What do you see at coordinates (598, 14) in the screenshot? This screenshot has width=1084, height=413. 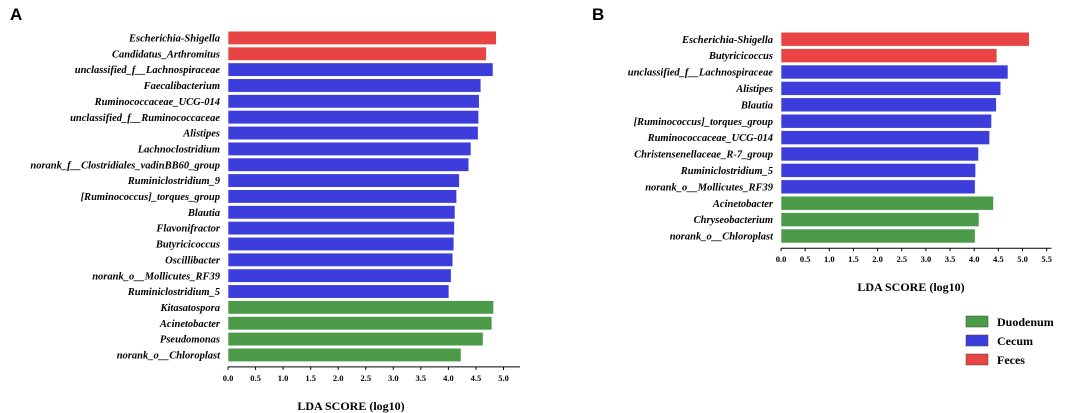 I see `panel-b-letter: B` at bounding box center [598, 14].